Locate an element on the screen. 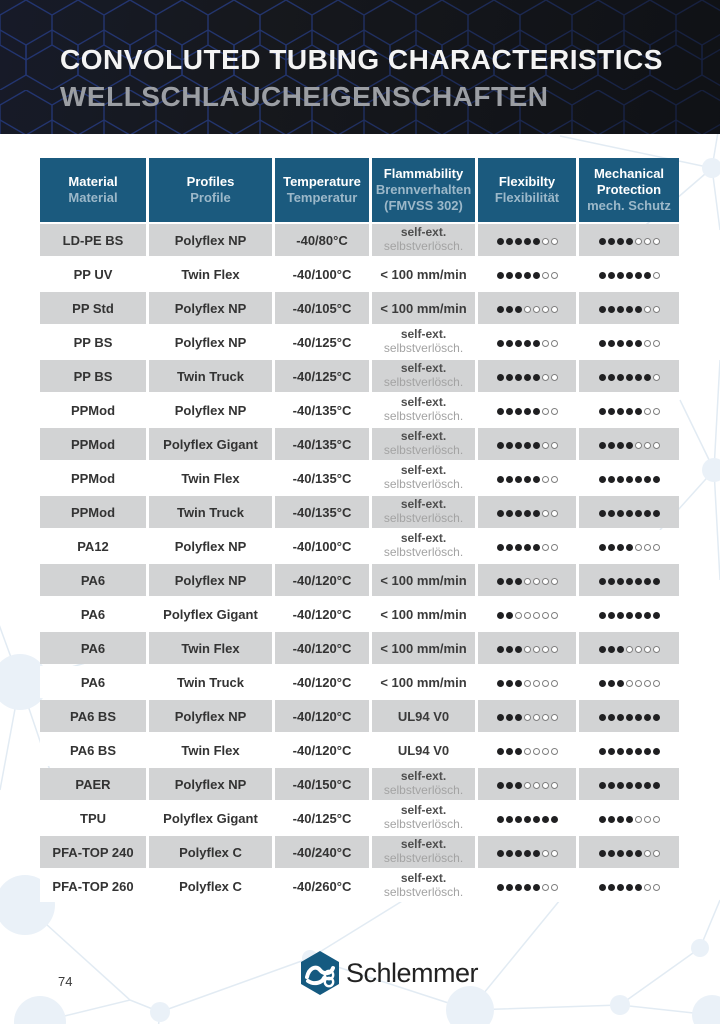  cell-temperature: -40/135°C is located at coordinates (322, 410).